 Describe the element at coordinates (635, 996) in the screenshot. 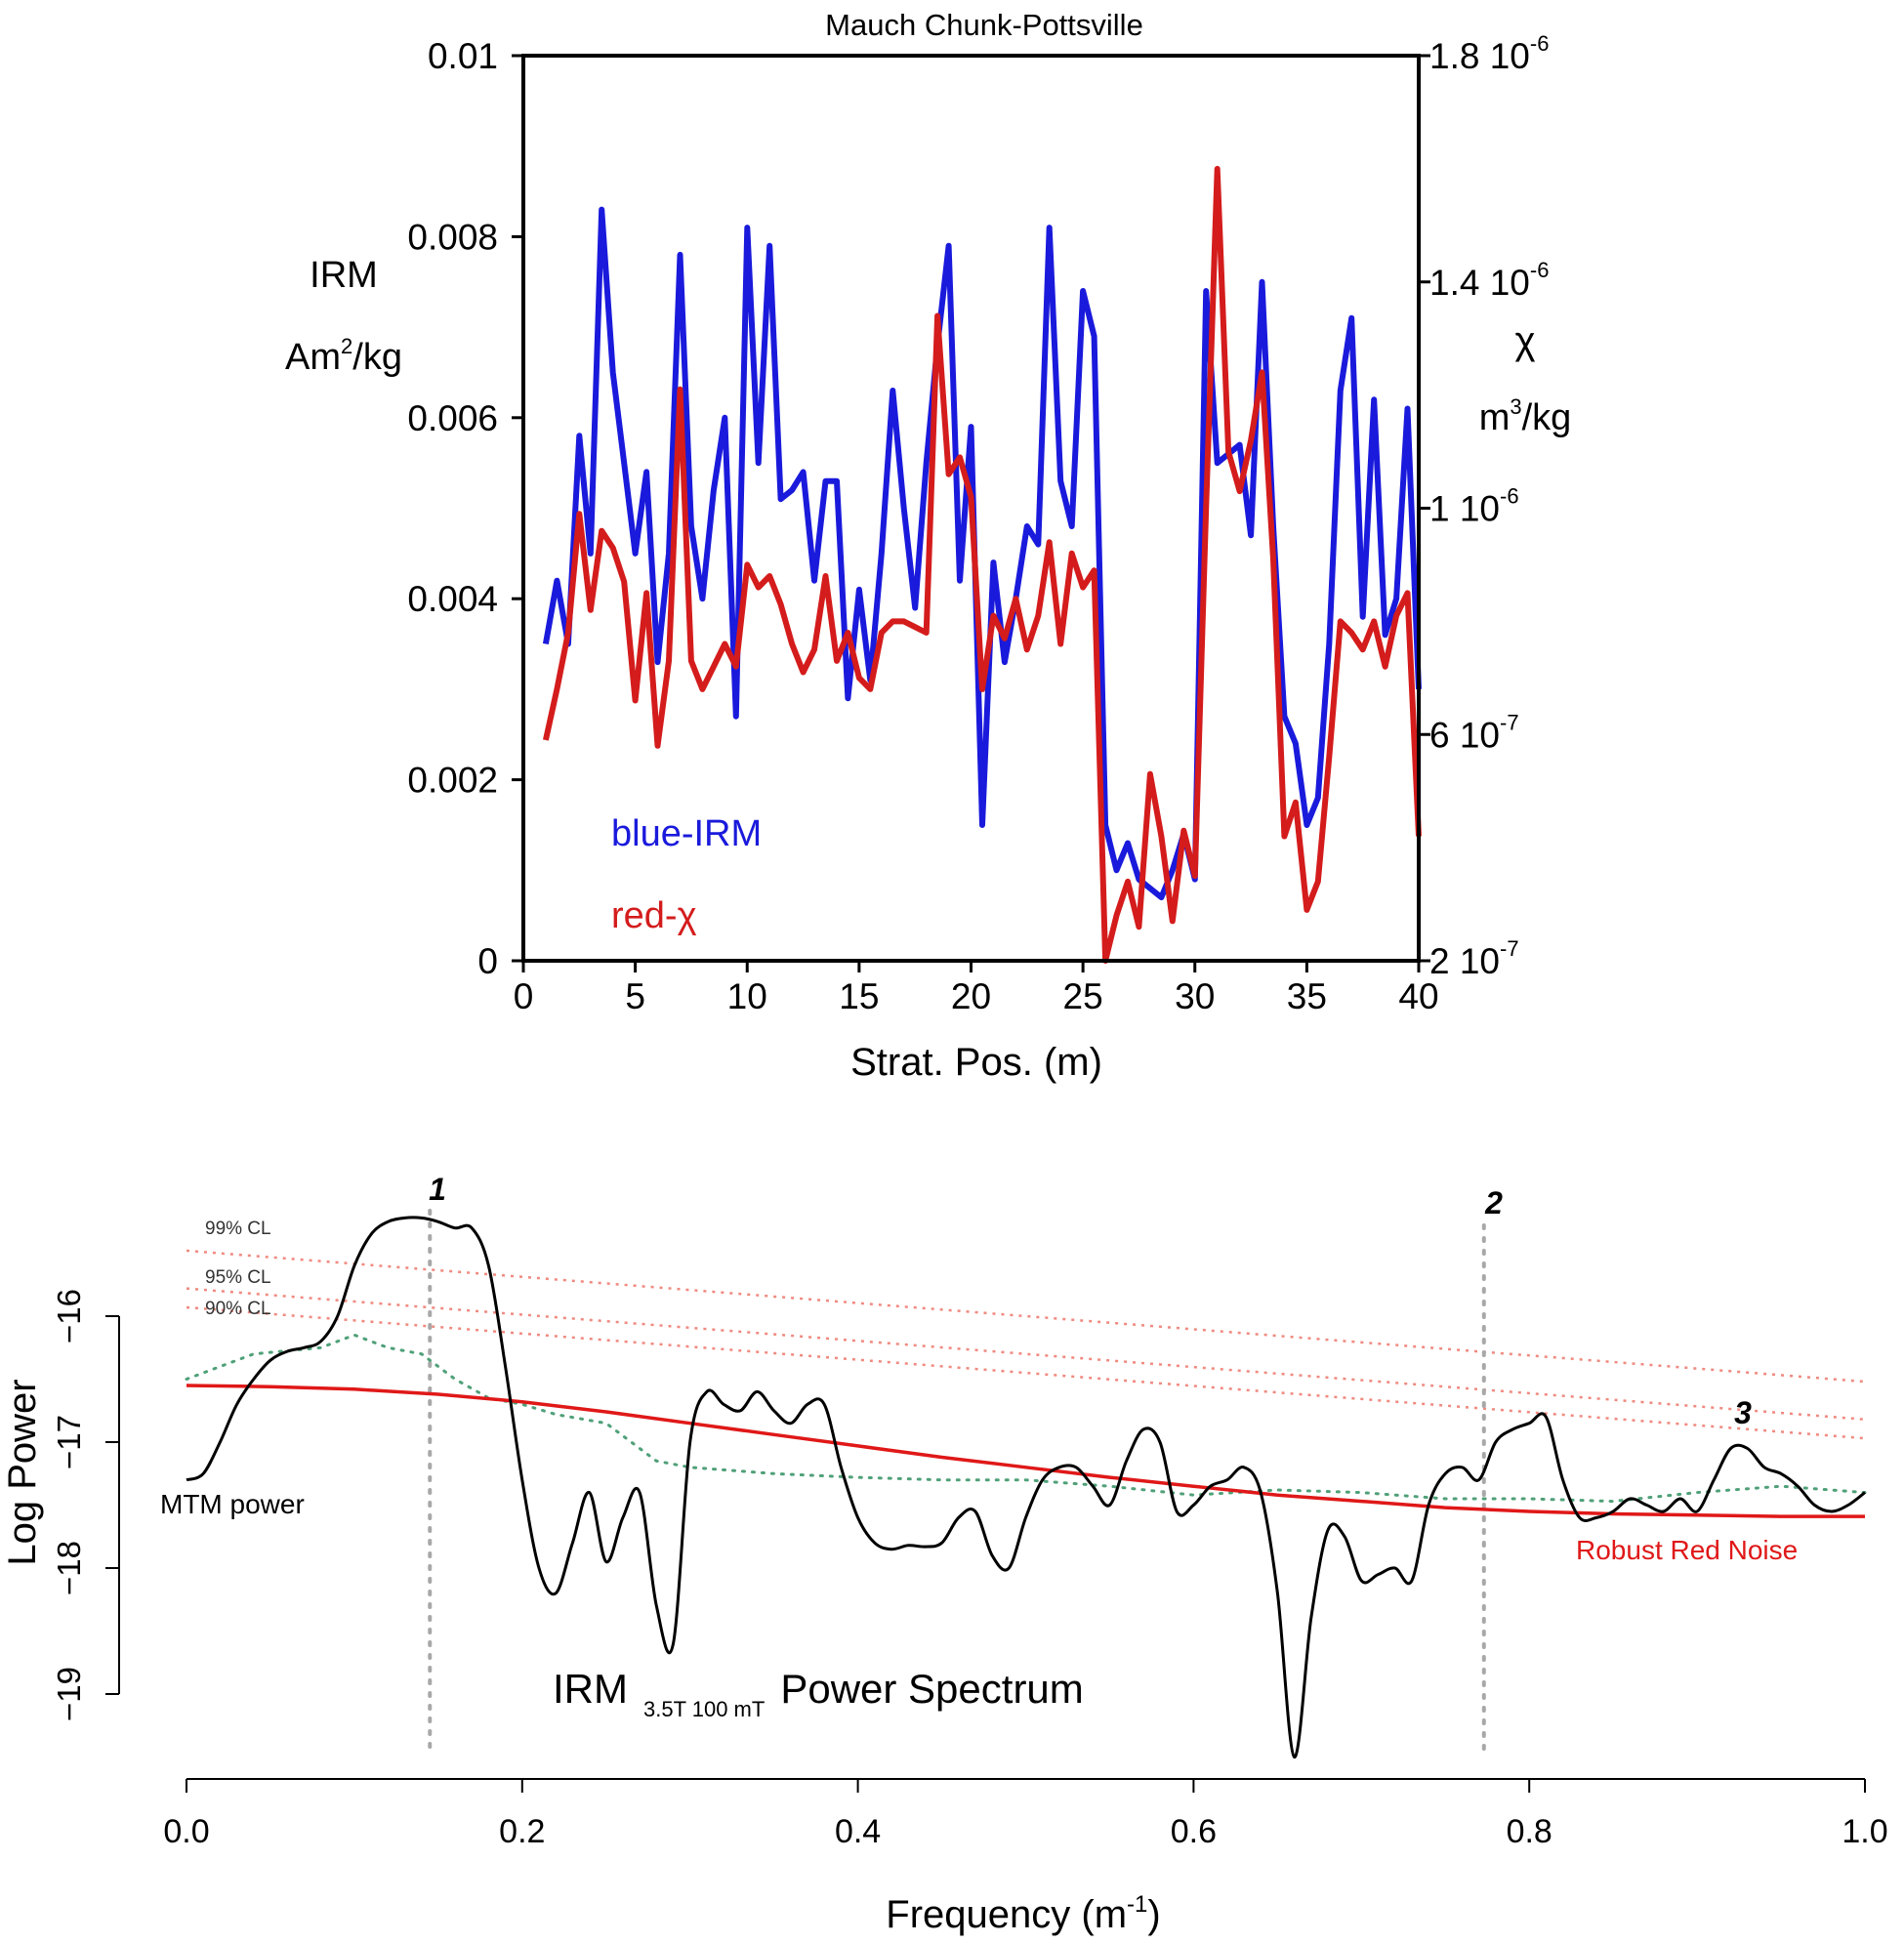

I see `top-x-tick-label: 5` at that location.